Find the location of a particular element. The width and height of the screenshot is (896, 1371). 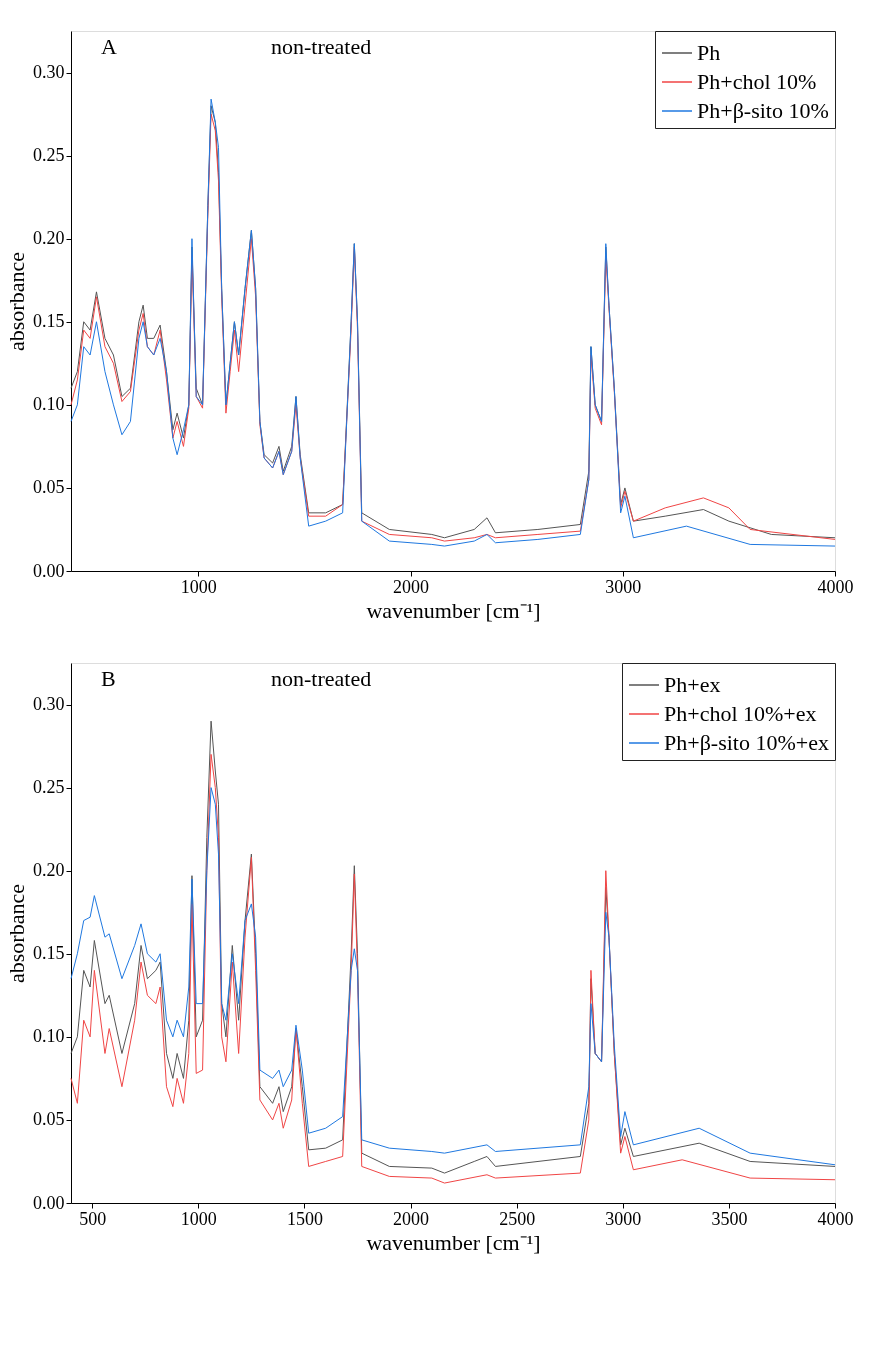

legend-label: Ph+ex is located at coordinates (692, 684).